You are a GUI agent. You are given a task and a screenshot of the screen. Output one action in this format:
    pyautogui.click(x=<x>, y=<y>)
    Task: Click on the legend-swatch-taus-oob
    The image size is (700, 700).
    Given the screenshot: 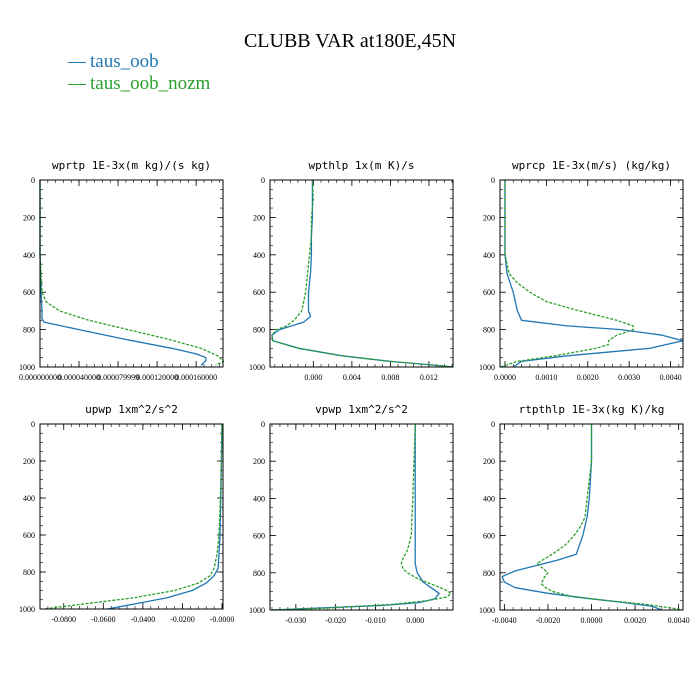 What is the action you would take?
    pyautogui.click(x=77, y=63)
    